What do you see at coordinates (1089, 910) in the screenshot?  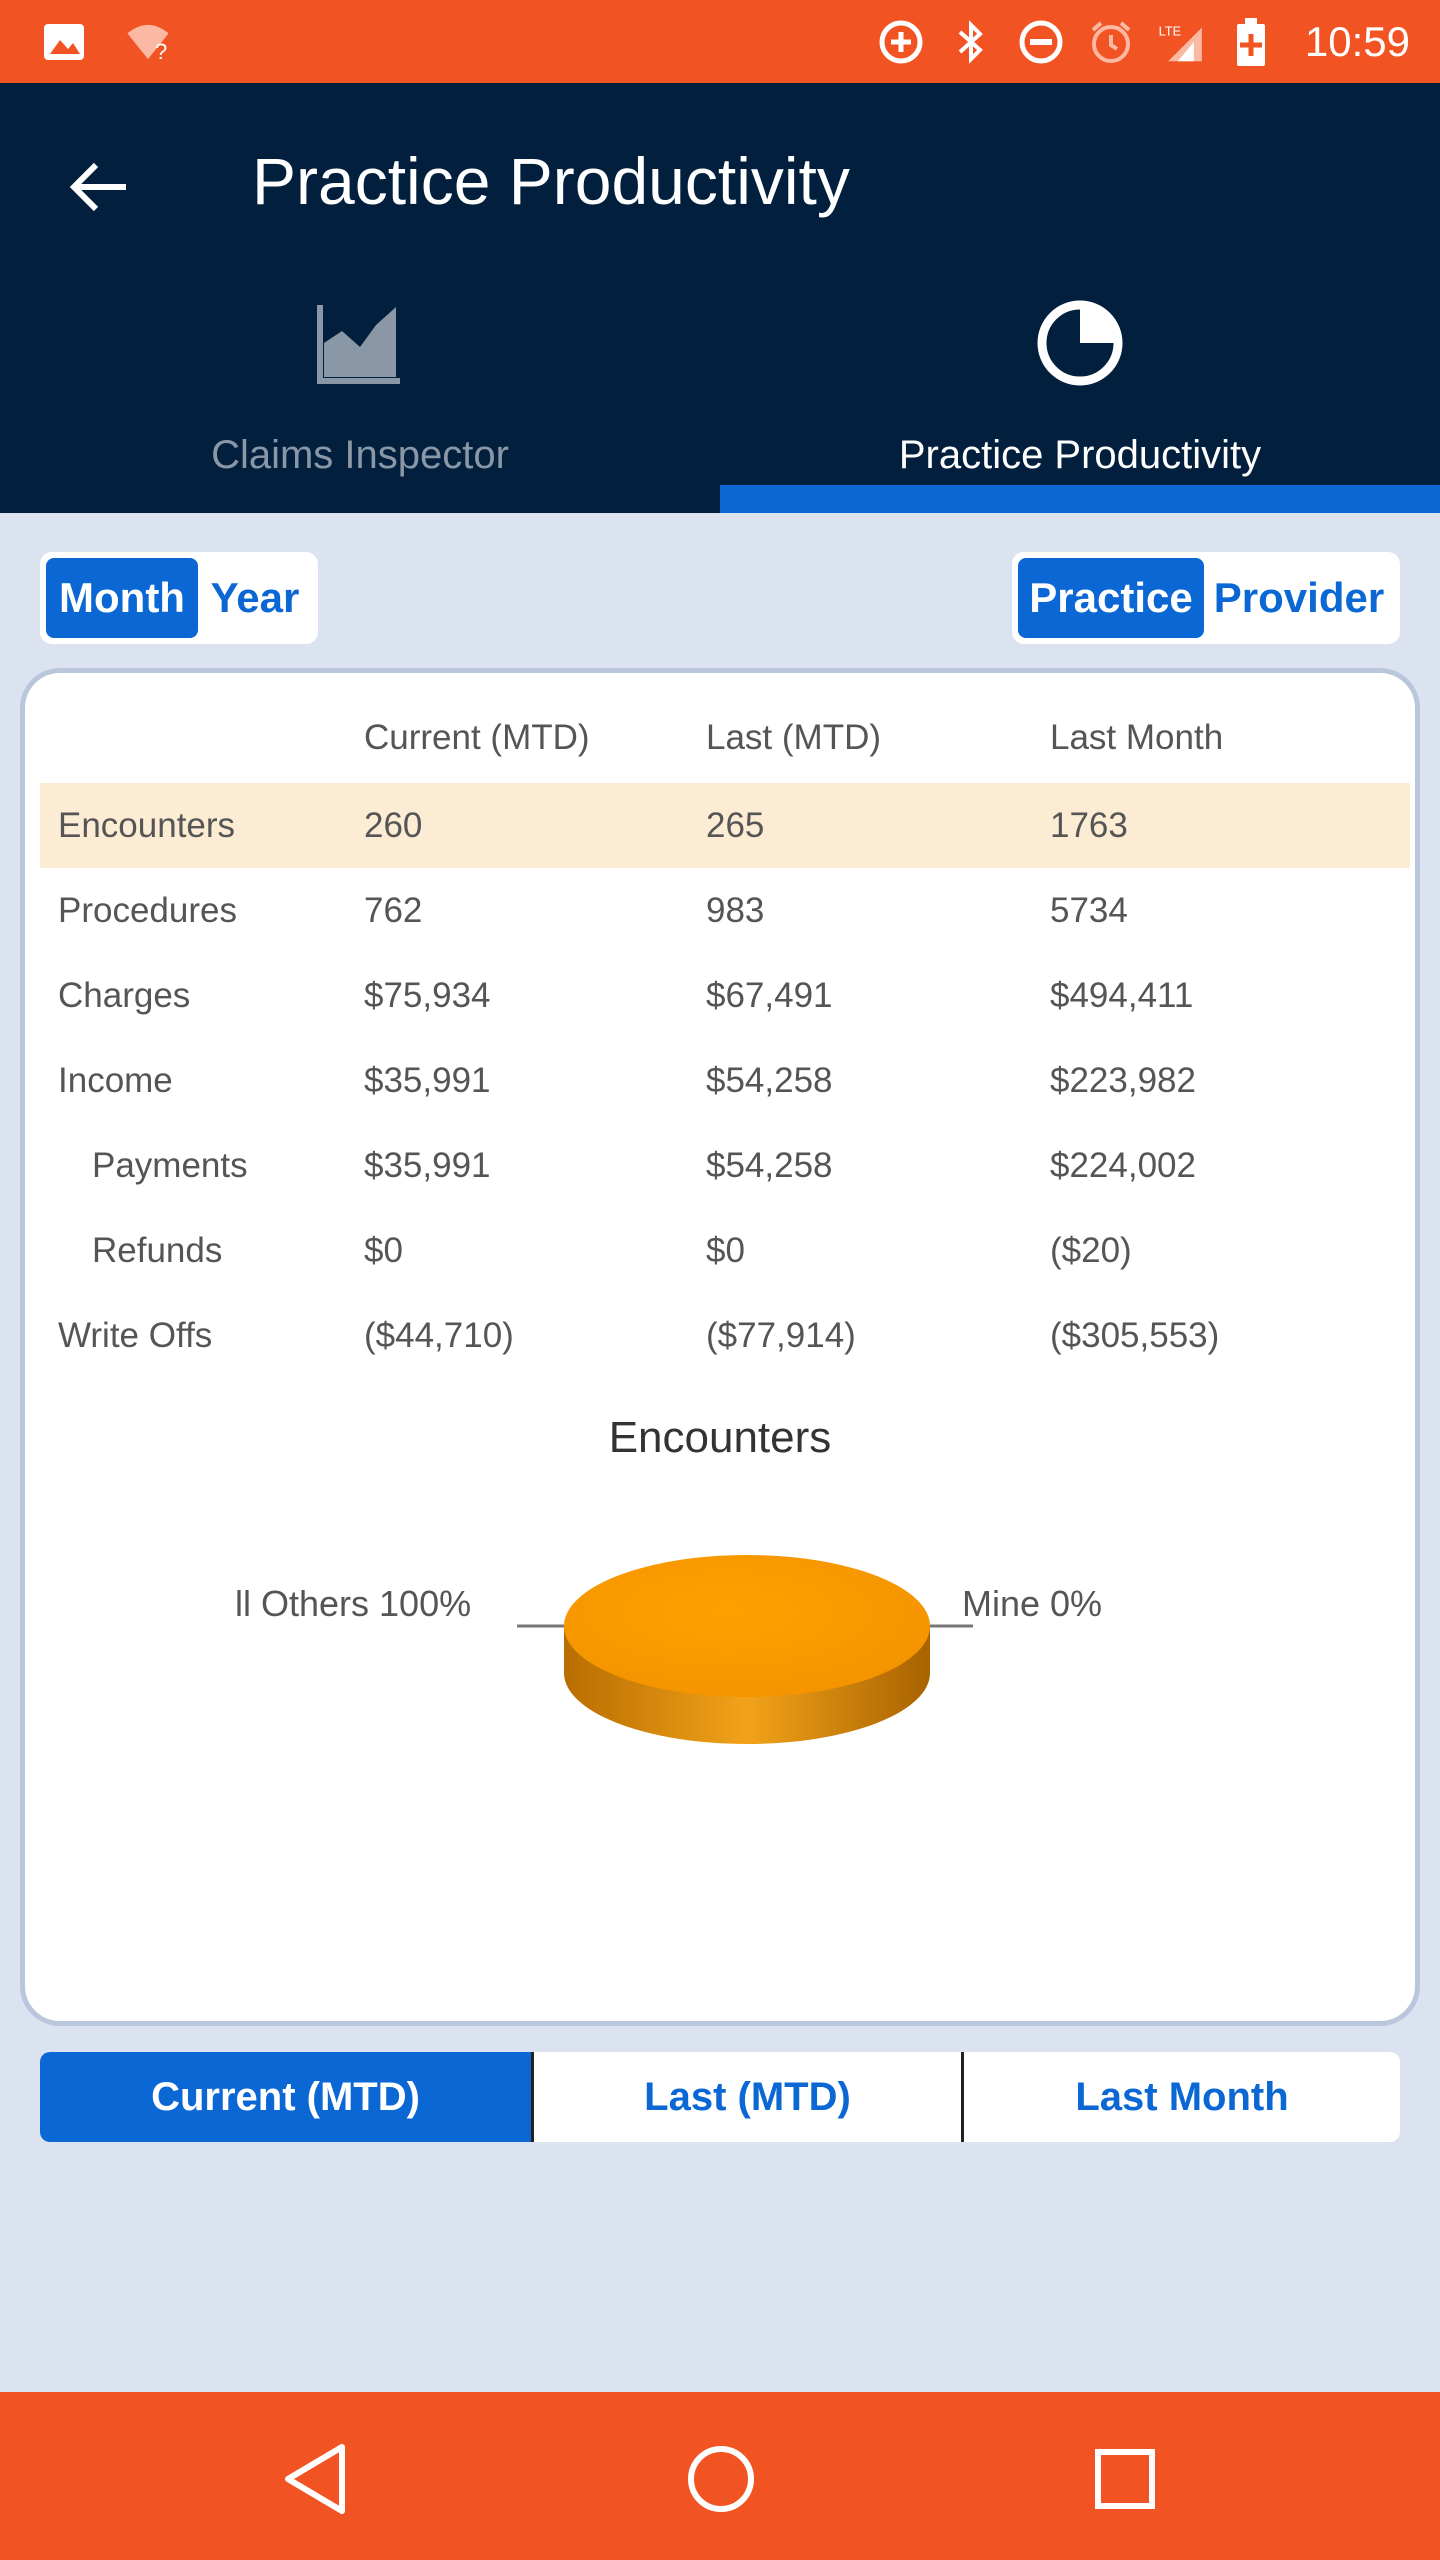 I see `table-cell: 5734` at bounding box center [1089, 910].